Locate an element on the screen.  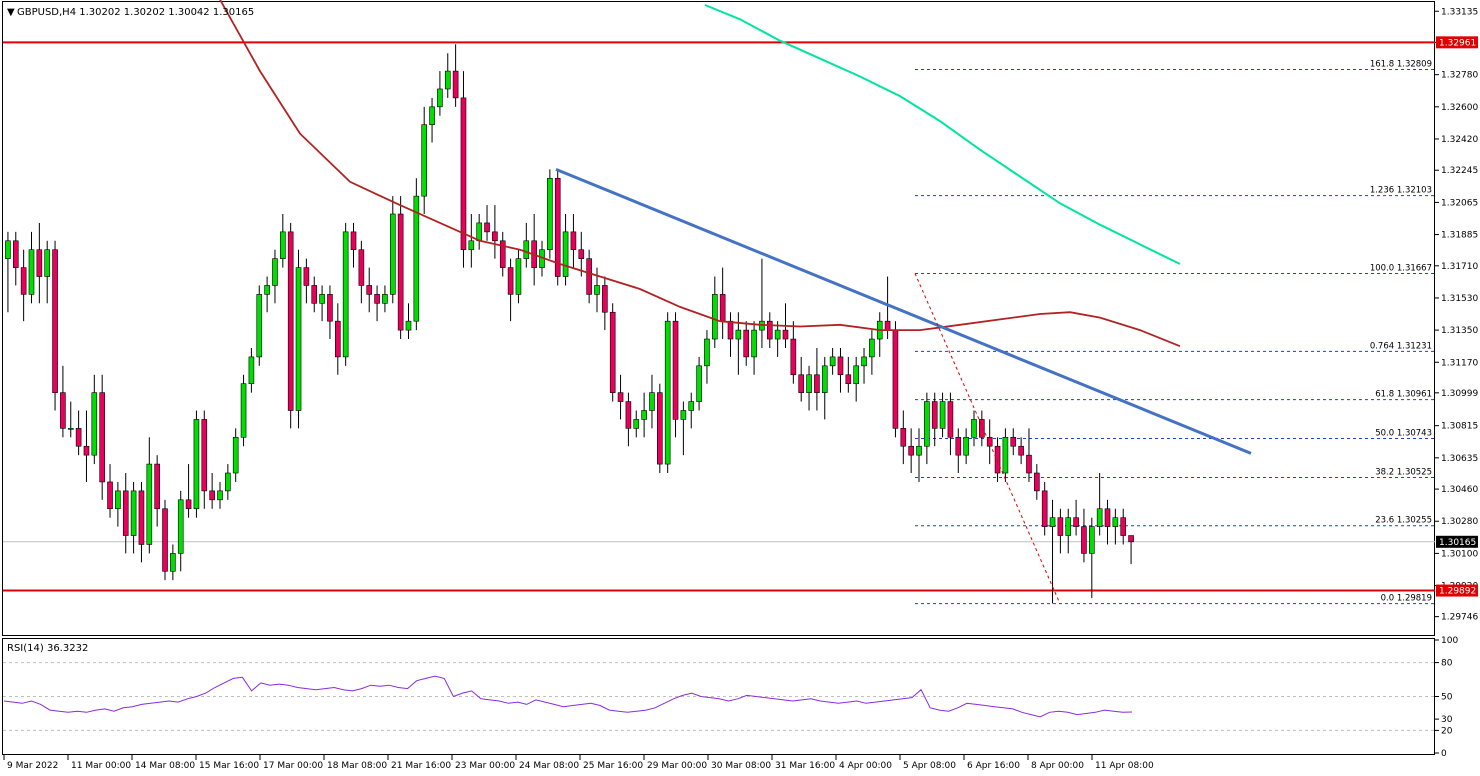
rsi-tick-label: 100 is located at coordinates (1449, 641).